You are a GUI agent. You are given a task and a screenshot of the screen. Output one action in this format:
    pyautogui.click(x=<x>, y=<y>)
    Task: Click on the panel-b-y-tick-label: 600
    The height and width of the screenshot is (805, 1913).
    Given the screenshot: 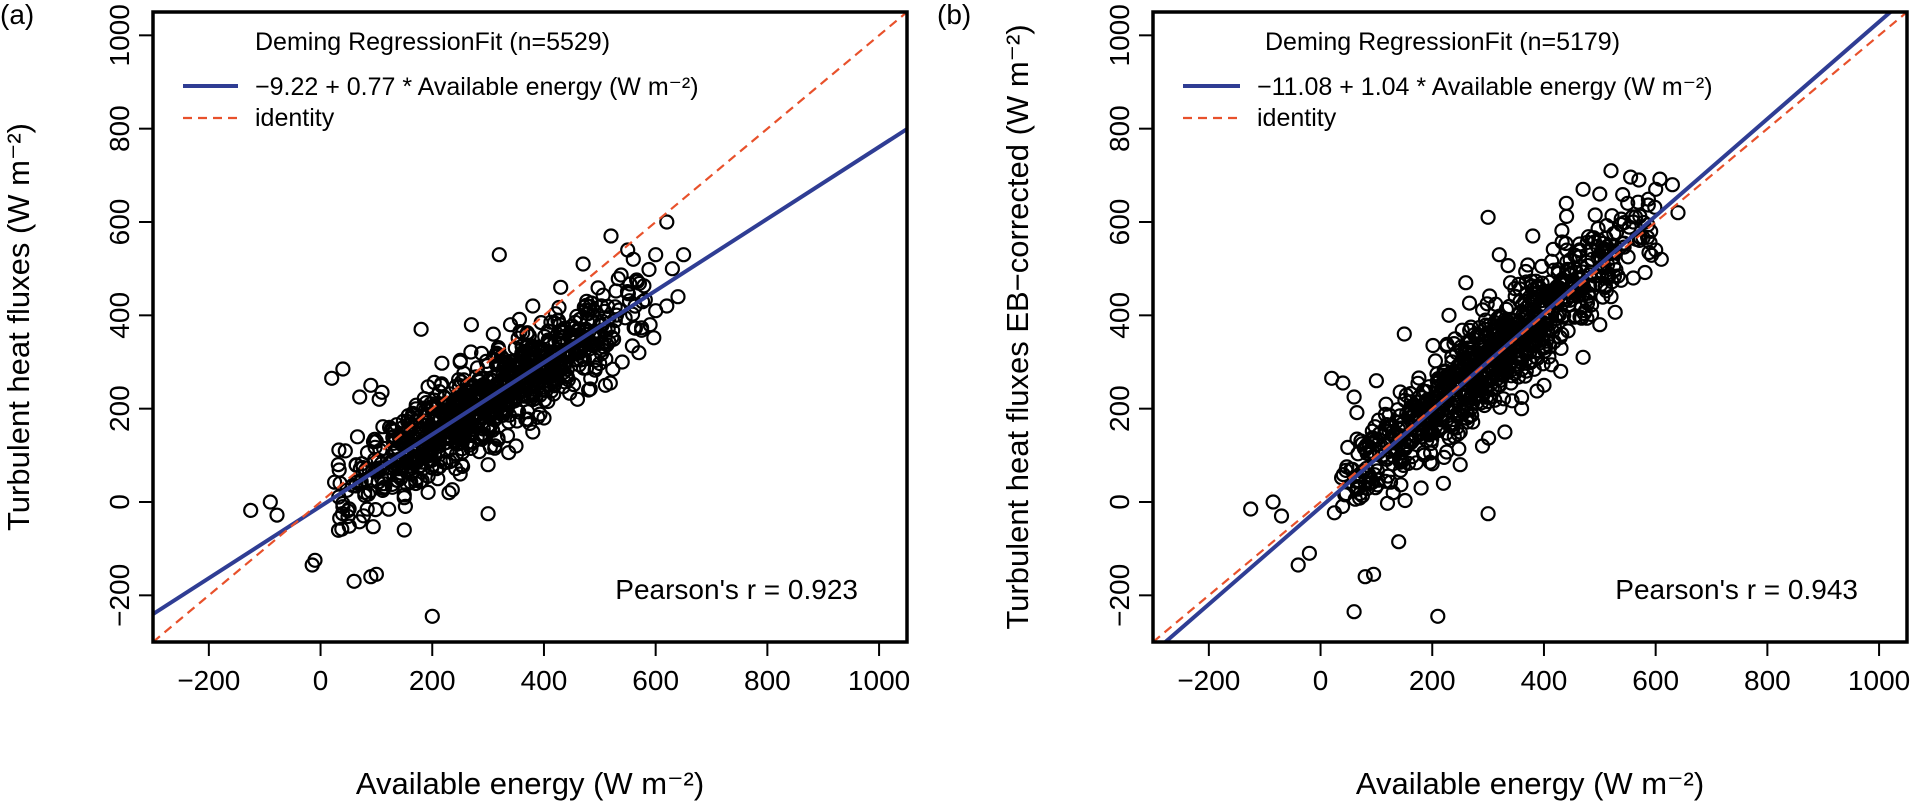 What is the action you would take?
    pyautogui.click(x=1119, y=222)
    